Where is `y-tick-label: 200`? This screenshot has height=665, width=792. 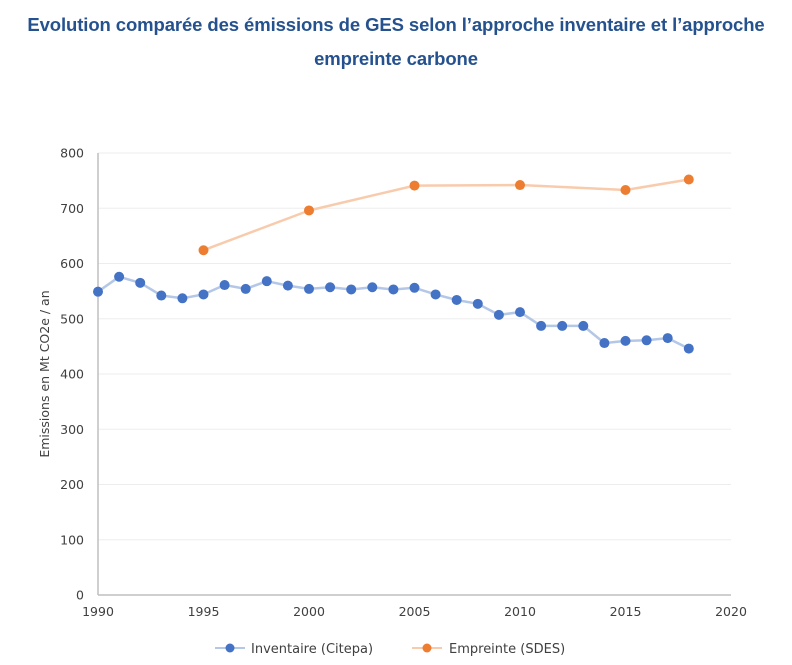
y-tick-label: 200 is located at coordinates (72, 484).